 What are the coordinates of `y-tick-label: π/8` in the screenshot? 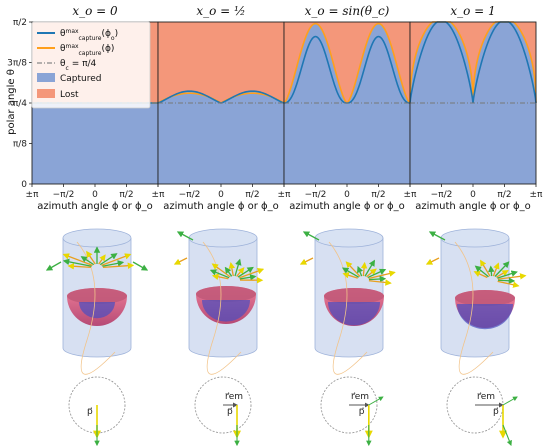 It's located at (20, 145).